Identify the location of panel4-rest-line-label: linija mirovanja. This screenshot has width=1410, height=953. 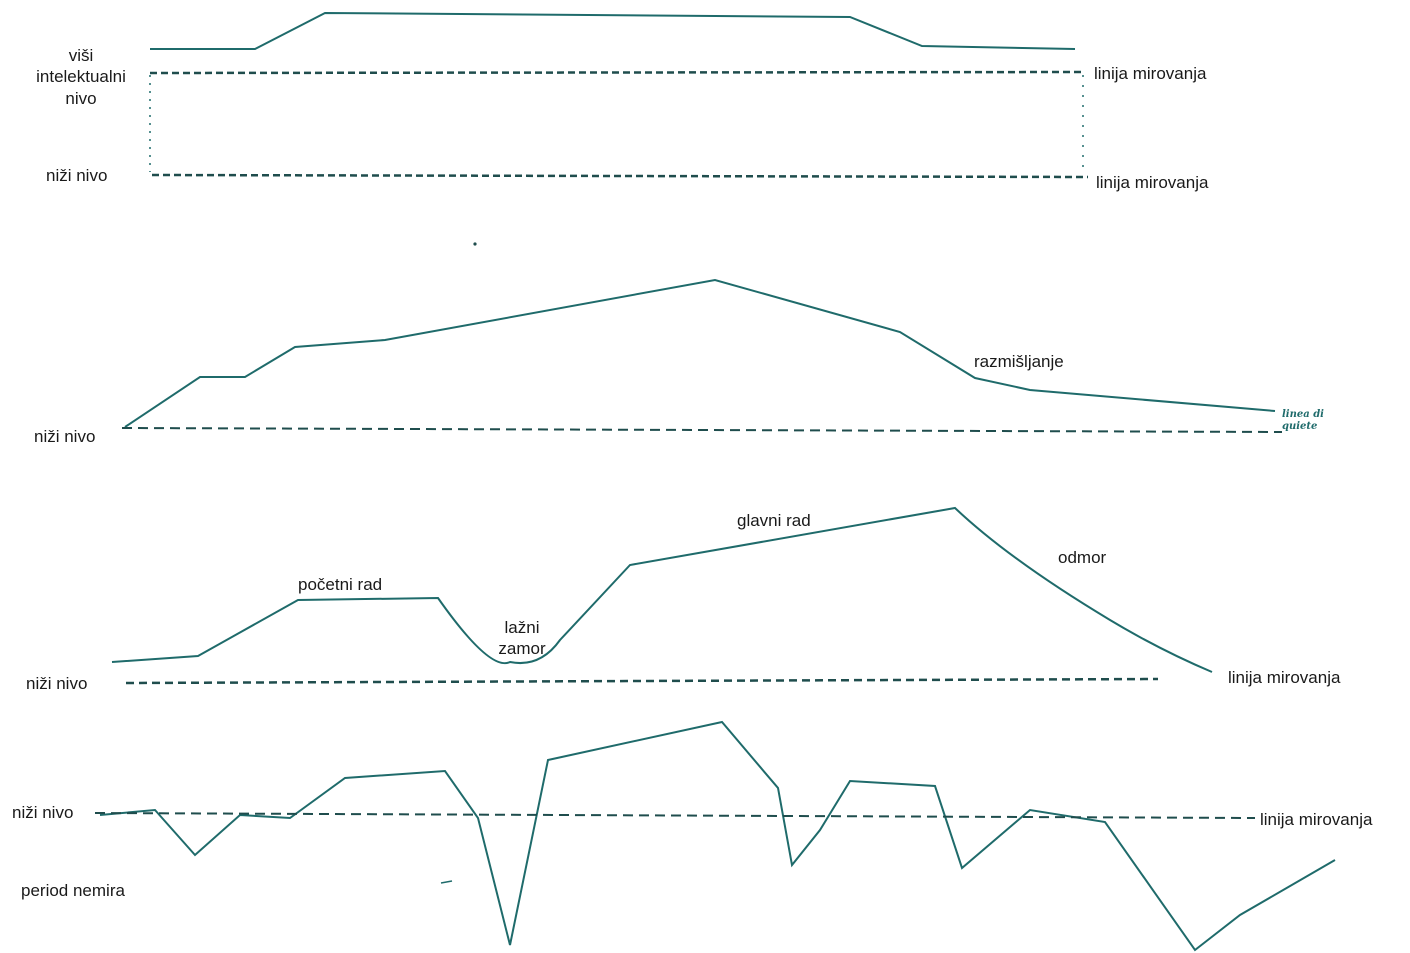
(1316, 819).